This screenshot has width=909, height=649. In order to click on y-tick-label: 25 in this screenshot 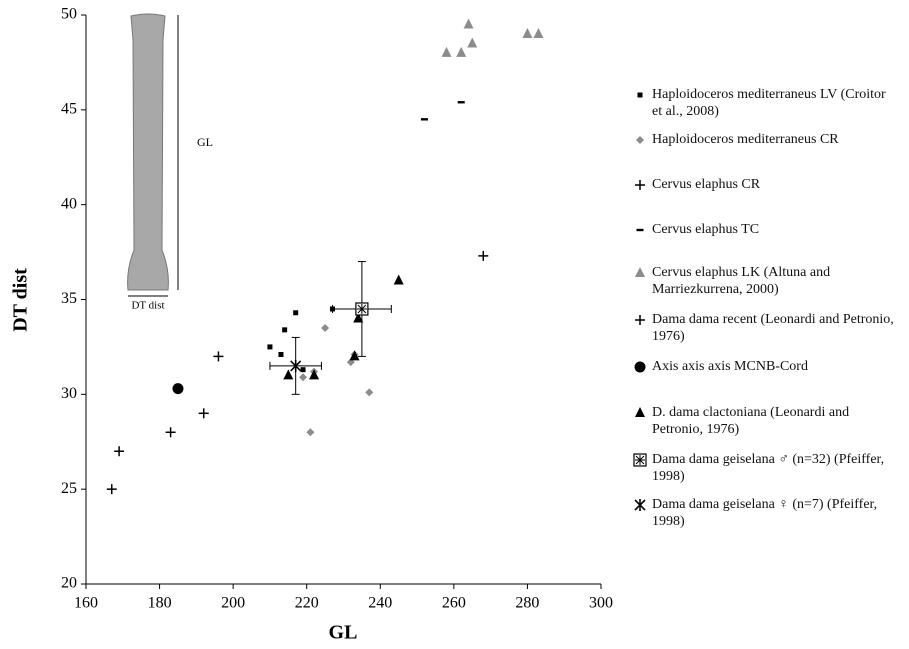, I will do `click(69, 488)`.